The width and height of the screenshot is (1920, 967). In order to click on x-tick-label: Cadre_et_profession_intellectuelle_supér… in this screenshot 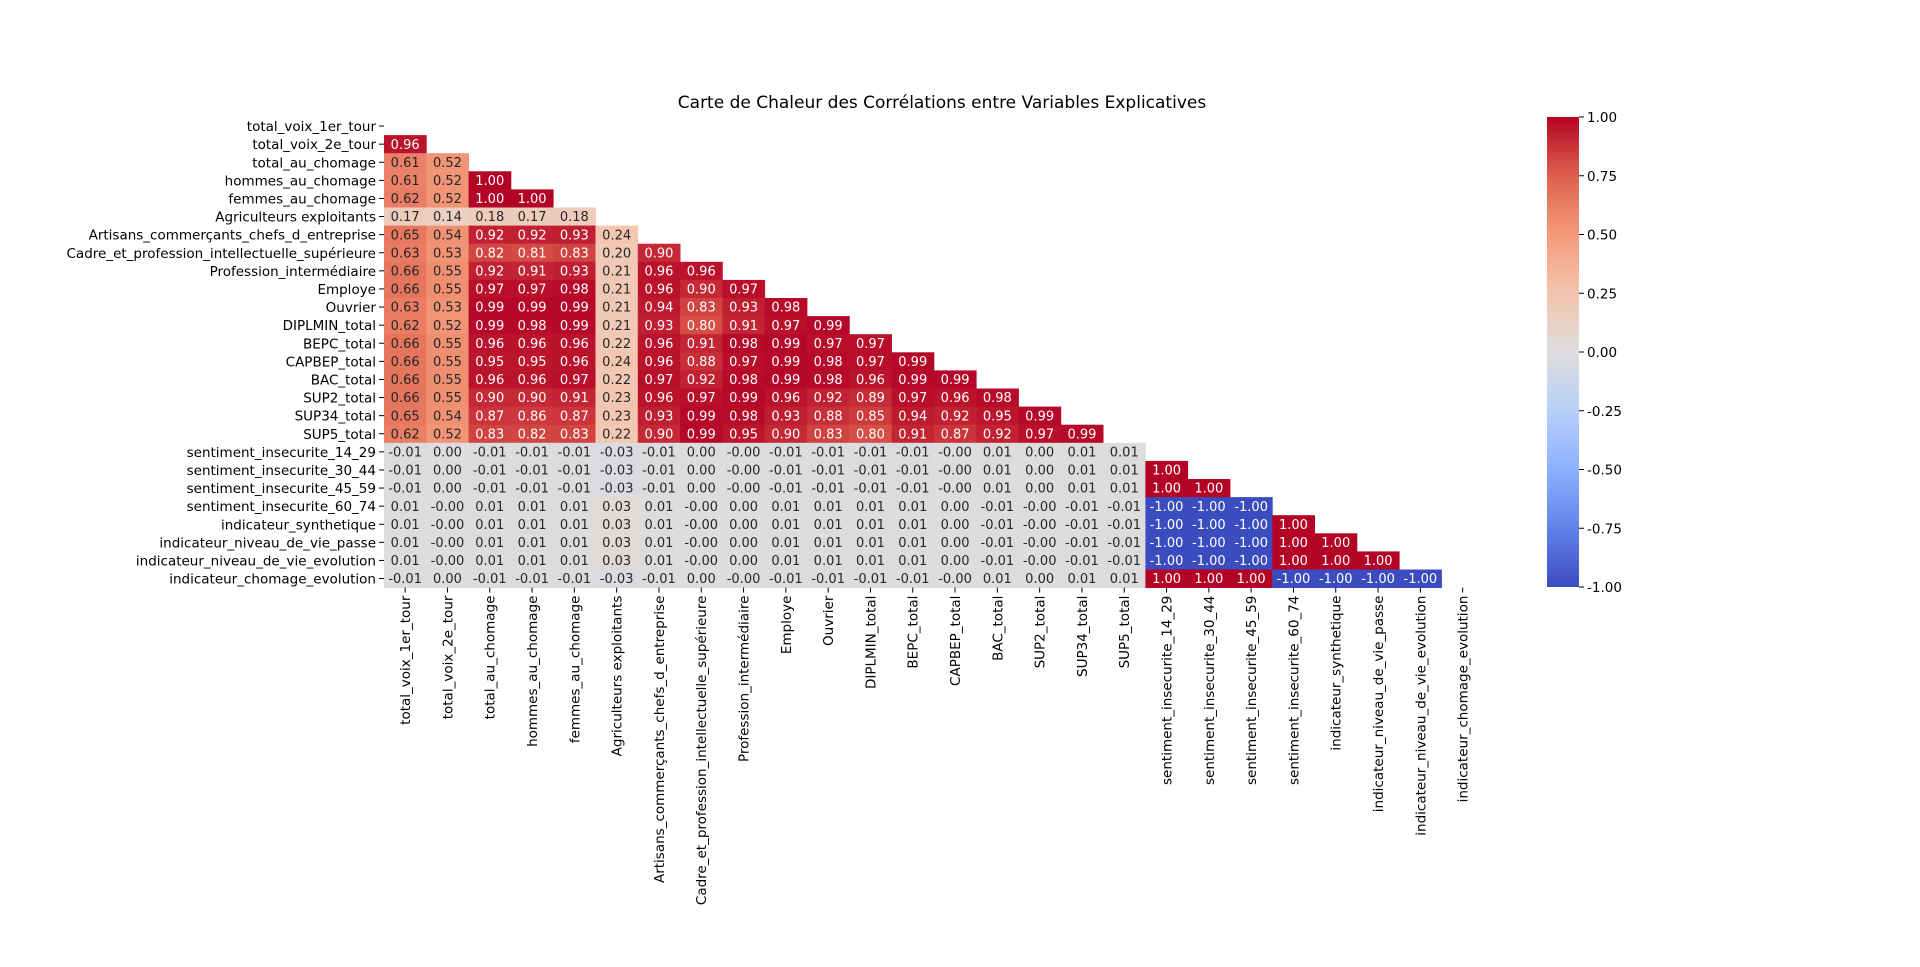, I will do `click(702, 751)`.